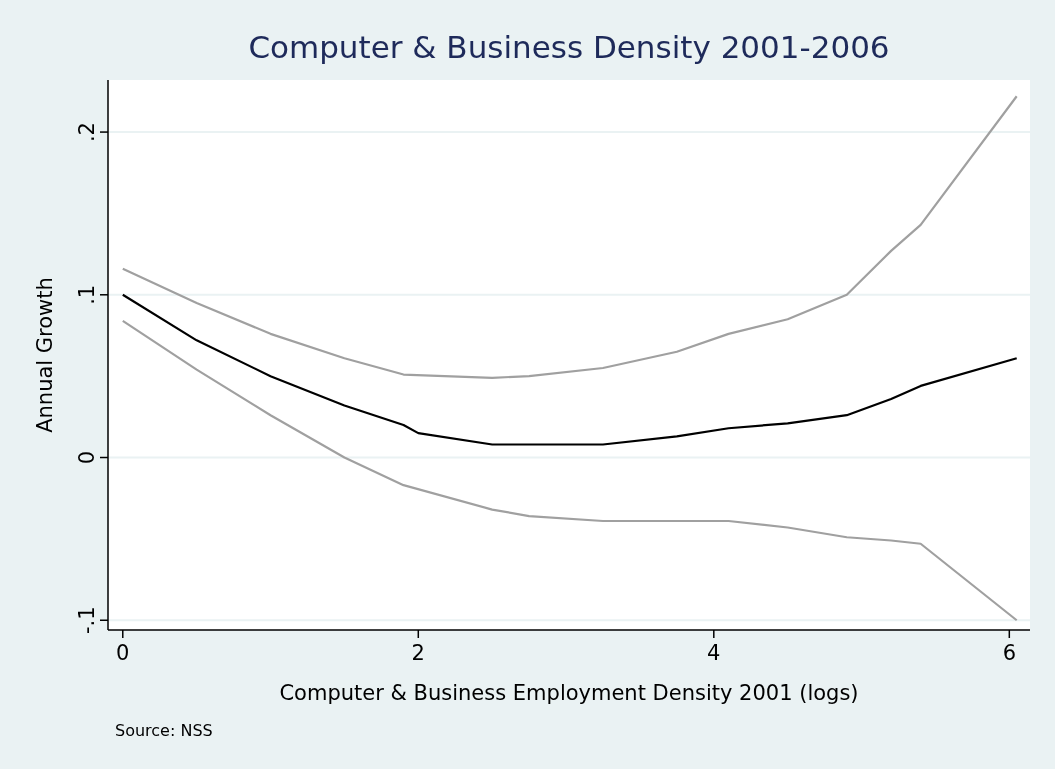 Image resolution: width=1055 pixels, height=769 pixels. Describe the element at coordinates (569, 693) in the screenshot. I see `x-axis-title: Computer & Business Employment Density 2001 (logs)` at that location.